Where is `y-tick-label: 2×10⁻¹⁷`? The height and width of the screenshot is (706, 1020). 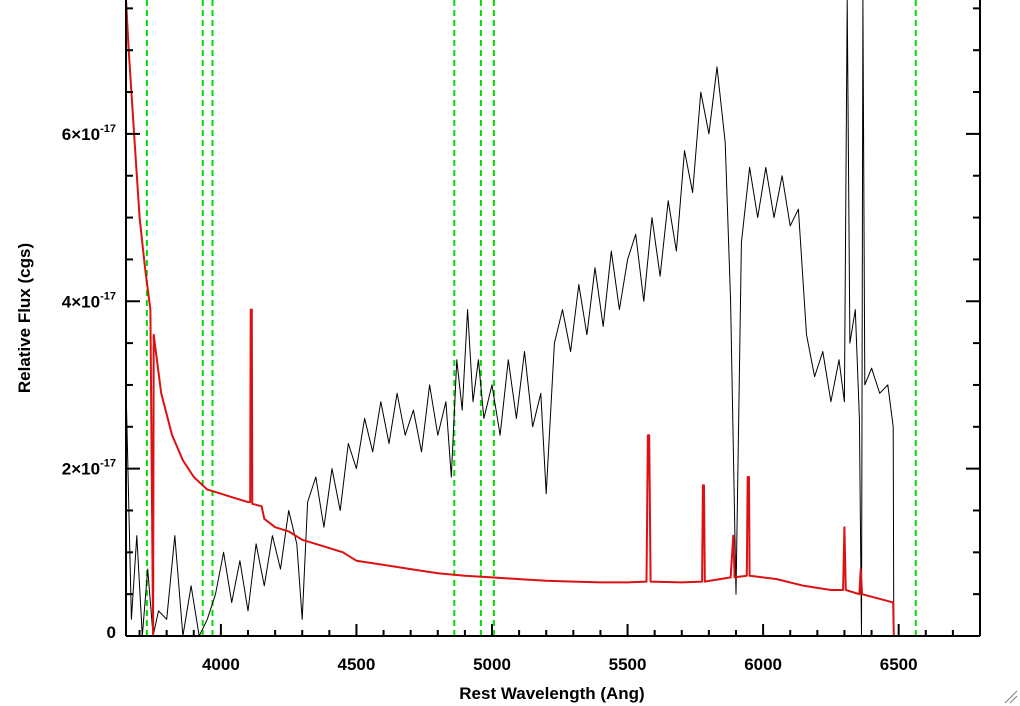 y-tick-label: 2×10⁻¹⁷ is located at coordinates (89, 468).